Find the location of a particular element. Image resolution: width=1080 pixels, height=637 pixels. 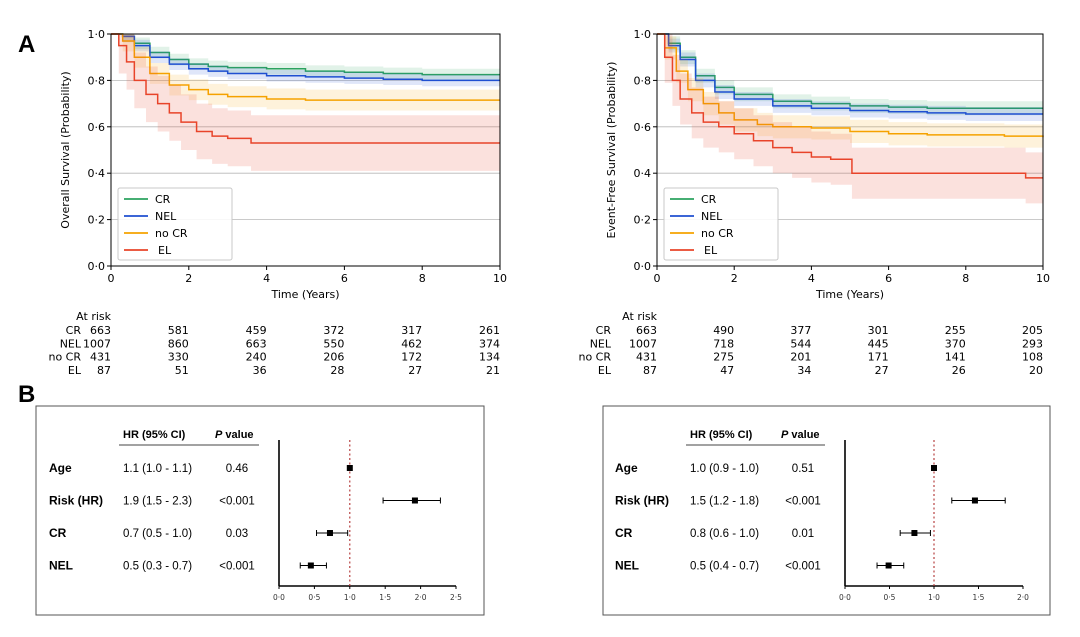

plot-frame is located at coordinates (850, 150).